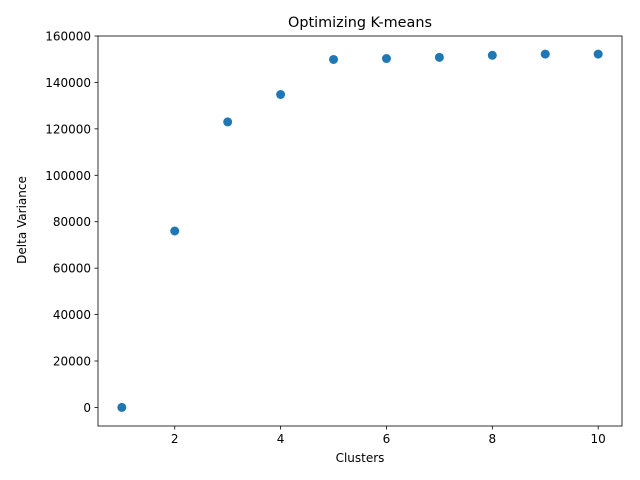 Image resolution: width=640 pixels, height=480 pixels. Describe the element at coordinates (68, 129) in the screenshot. I see `y-tick-label: 120000` at that location.